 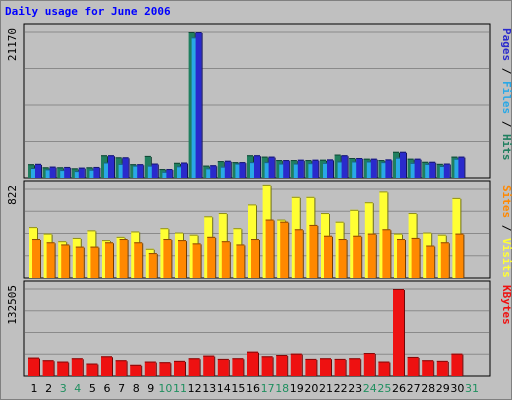 What do you see at coordinates (88, 11) in the screenshot?
I see `chart-title: Daily usage for June 2006` at bounding box center [88, 11].